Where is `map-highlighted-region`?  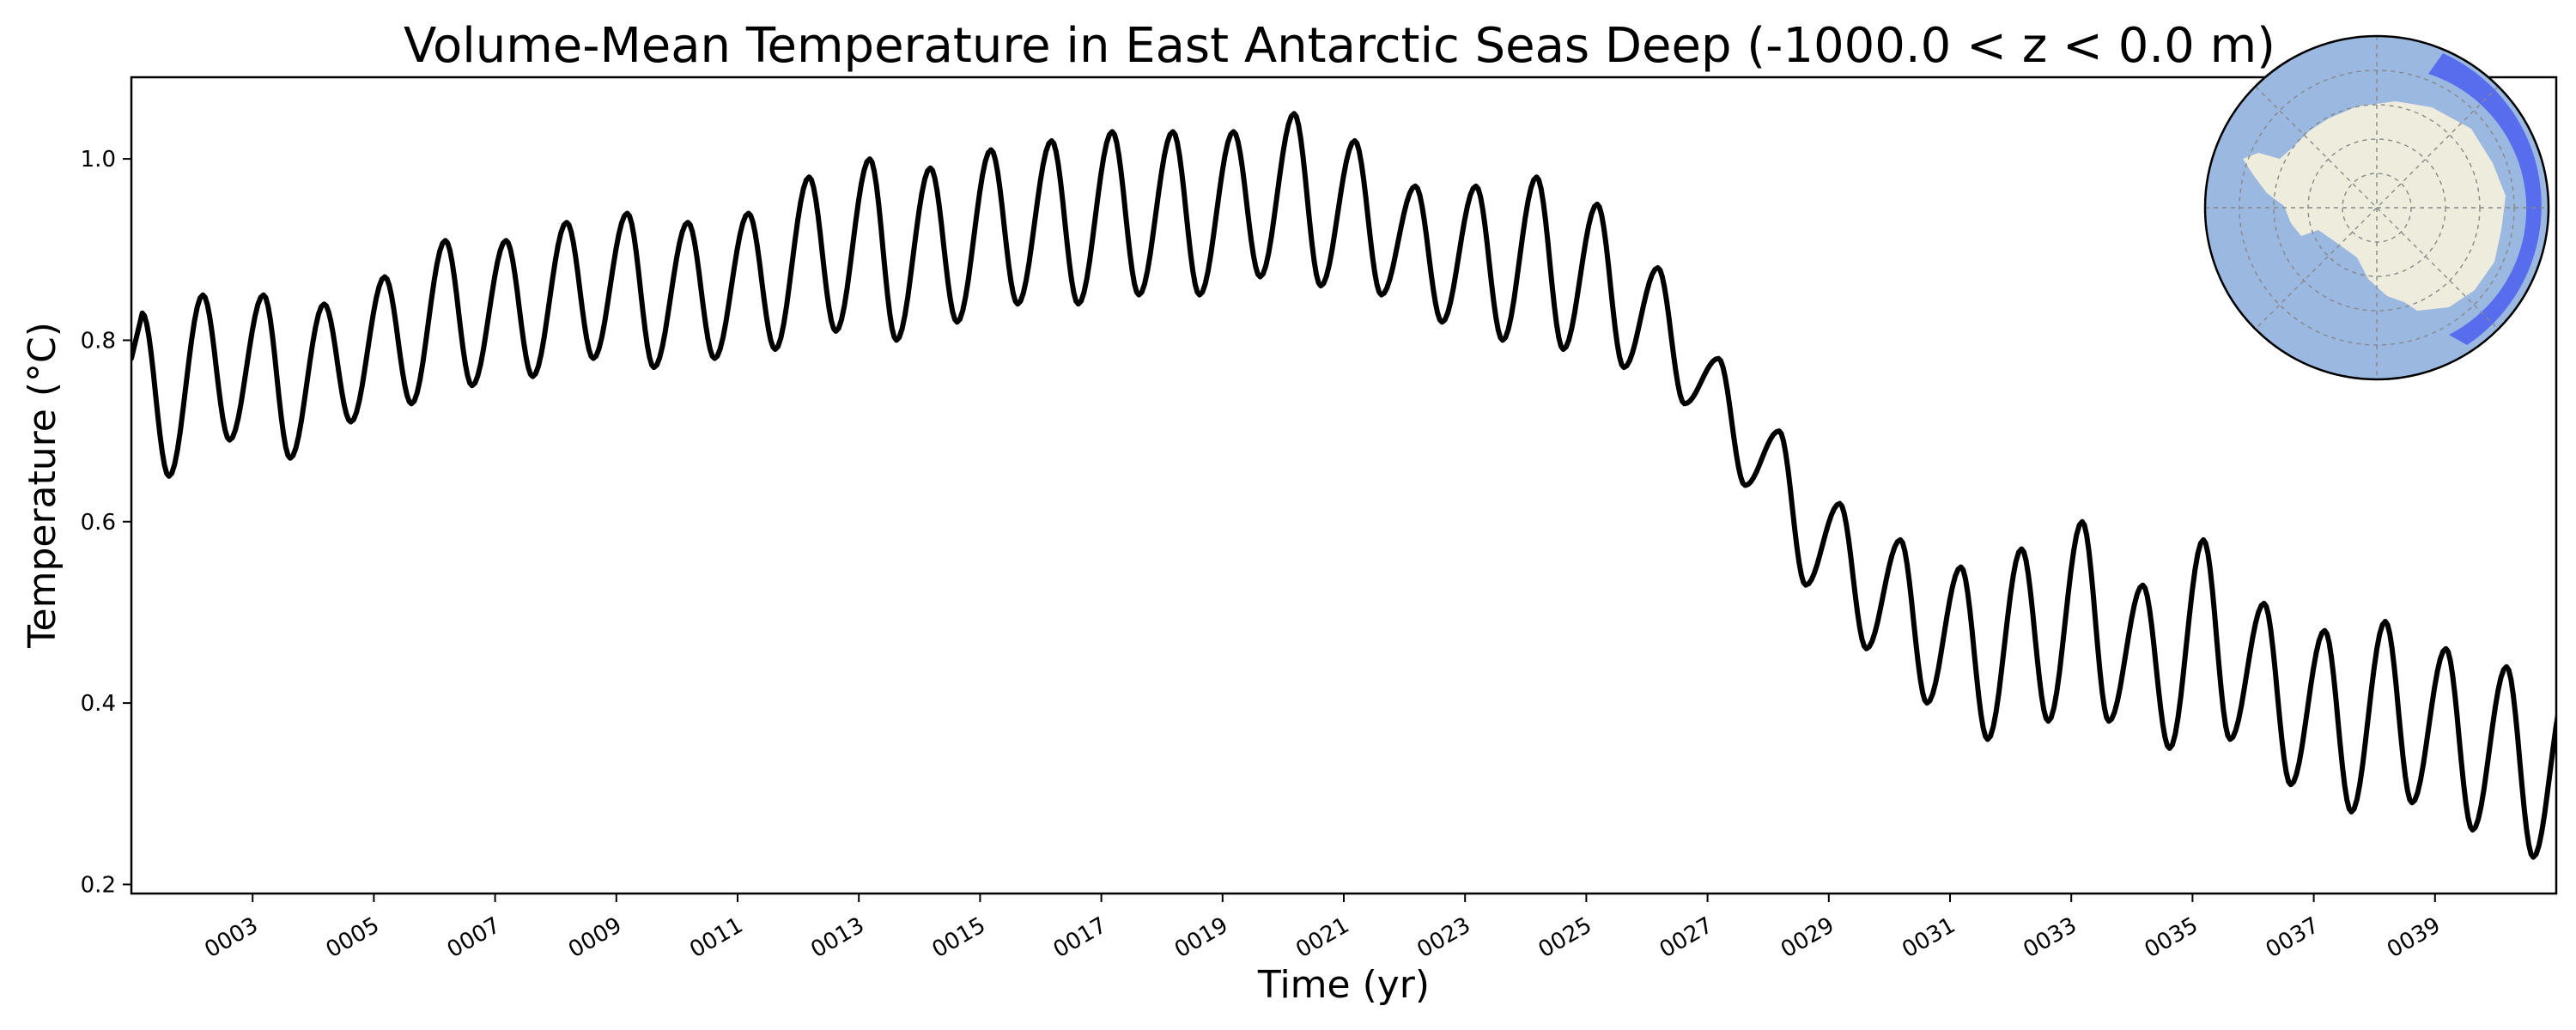
map-highlighted-region is located at coordinates (2485, 199).